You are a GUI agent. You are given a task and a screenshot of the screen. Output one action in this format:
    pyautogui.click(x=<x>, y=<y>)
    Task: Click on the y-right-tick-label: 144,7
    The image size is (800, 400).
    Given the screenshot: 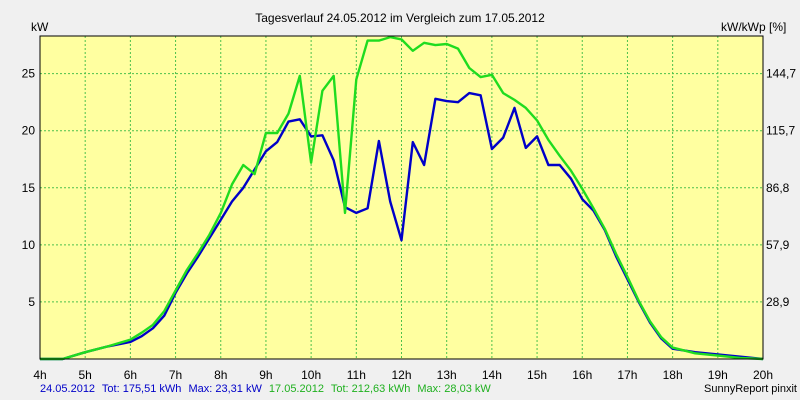 What is the action you would take?
    pyautogui.click(x=781, y=74)
    